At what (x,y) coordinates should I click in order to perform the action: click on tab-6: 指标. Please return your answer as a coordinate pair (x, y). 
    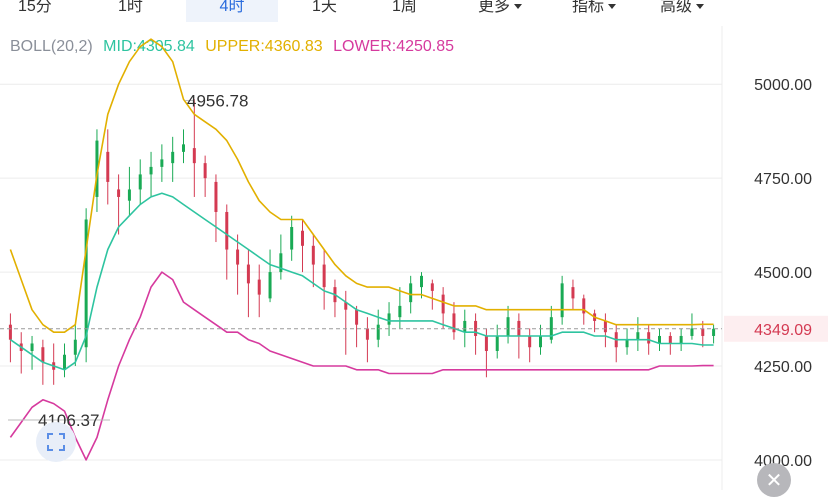
    Looking at the image, I should click on (594, 11).